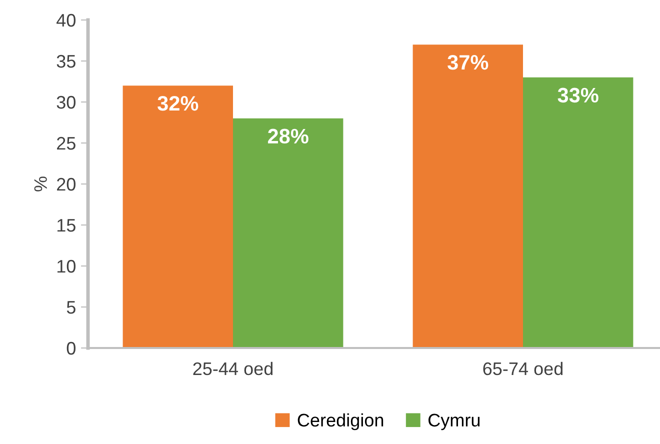  What do you see at coordinates (71, 348) in the screenshot?
I see `y-tick-label: 0` at bounding box center [71, 348].